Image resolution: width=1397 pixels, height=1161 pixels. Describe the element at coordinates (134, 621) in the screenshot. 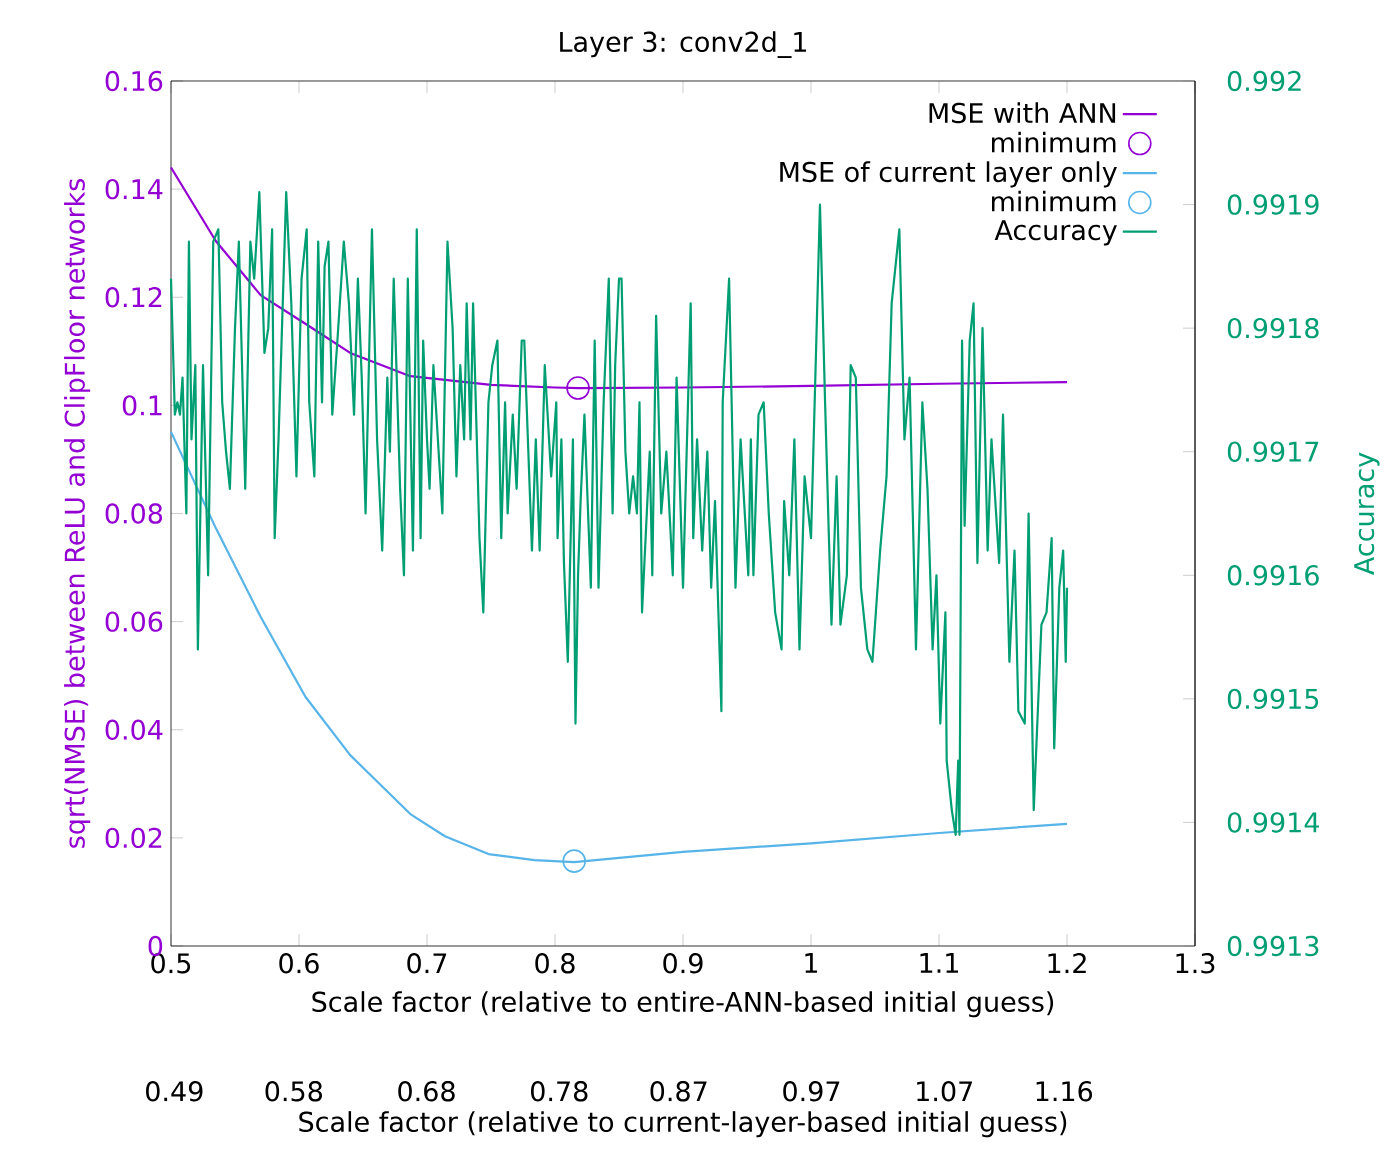

I see `y-tick-label: 0.06` at that location.